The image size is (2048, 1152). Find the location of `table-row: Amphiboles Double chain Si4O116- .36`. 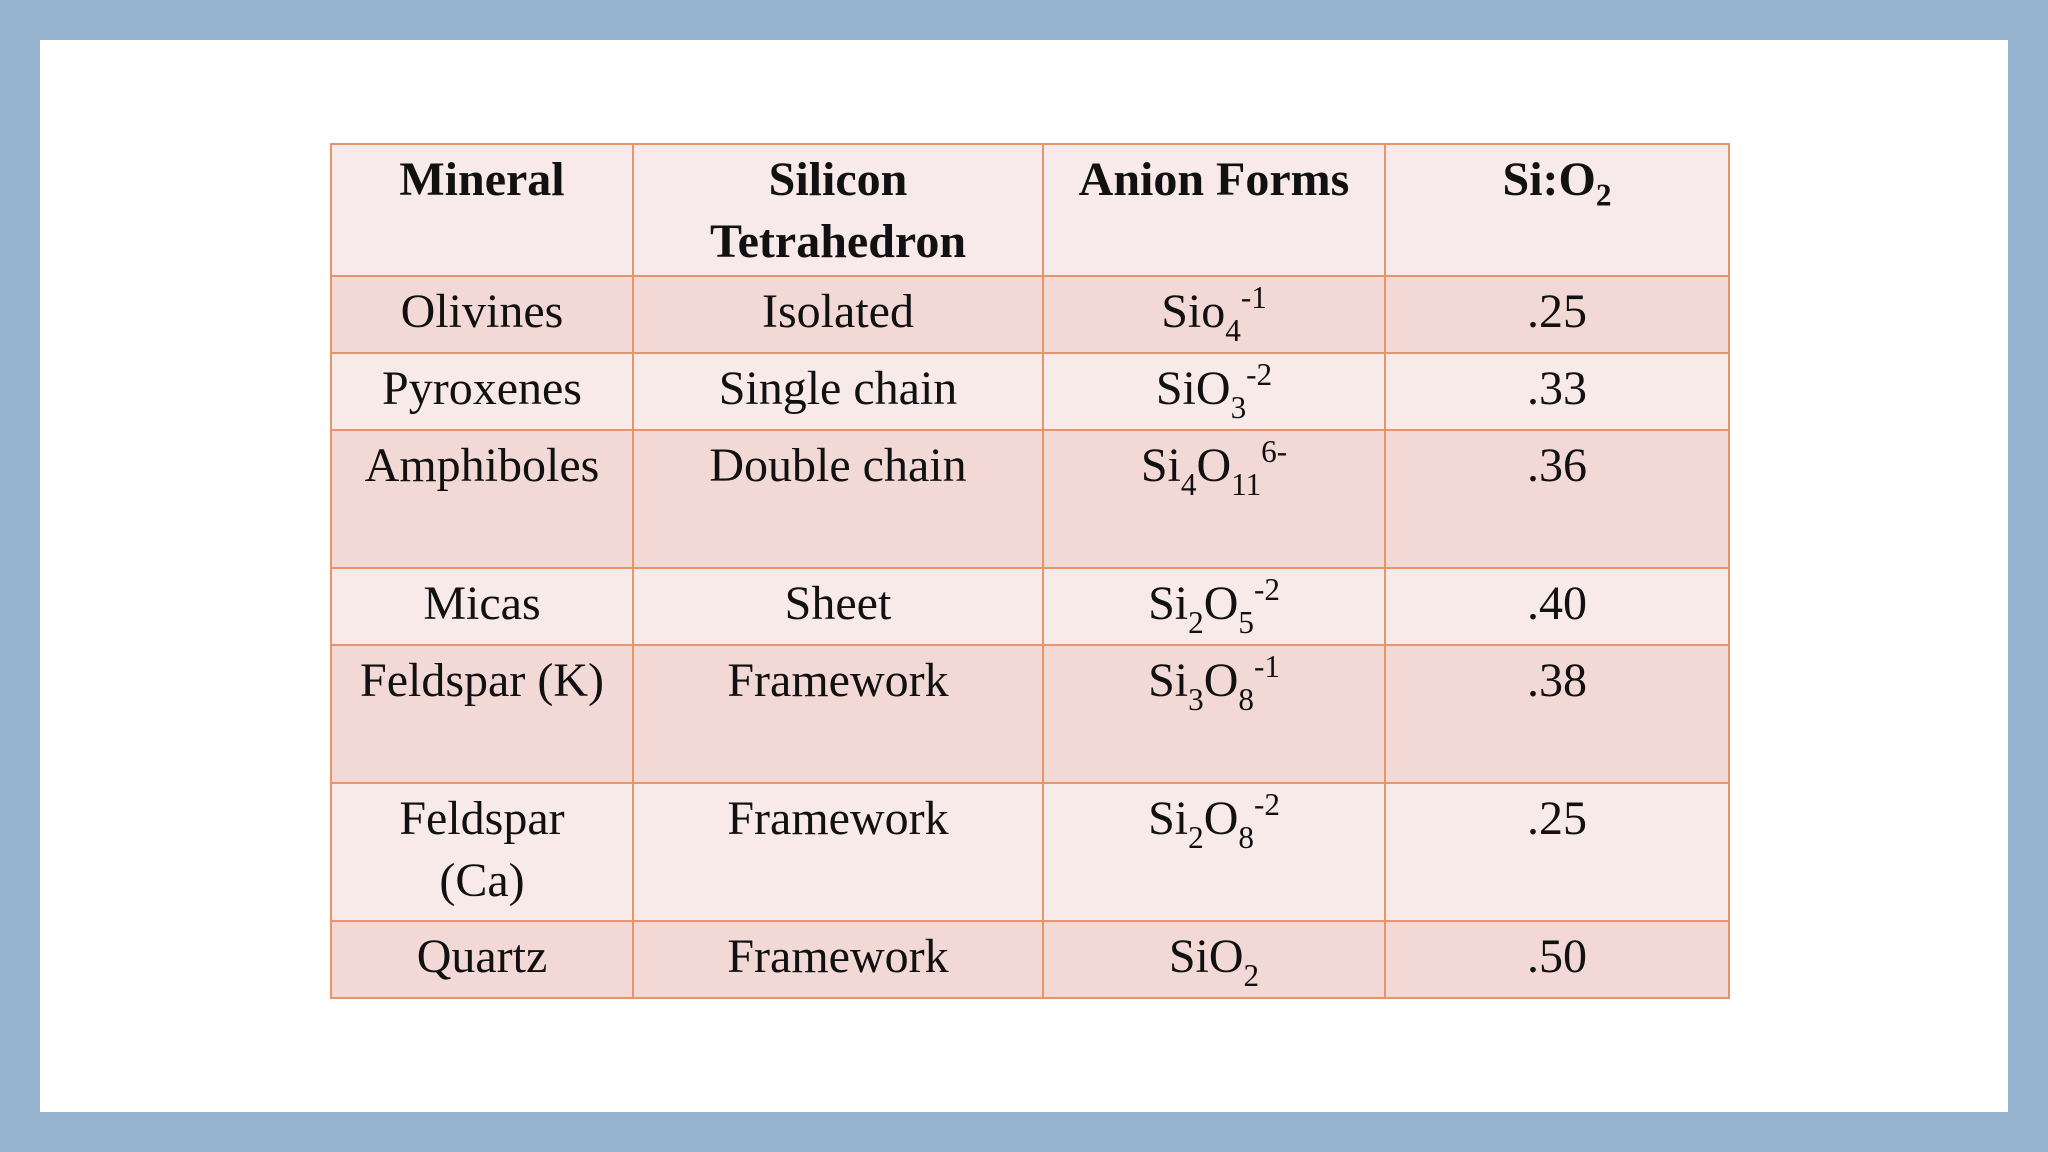

table-row: Amphiboles Double chain Si4O116- .36 is located at coordinates (1030, 499).